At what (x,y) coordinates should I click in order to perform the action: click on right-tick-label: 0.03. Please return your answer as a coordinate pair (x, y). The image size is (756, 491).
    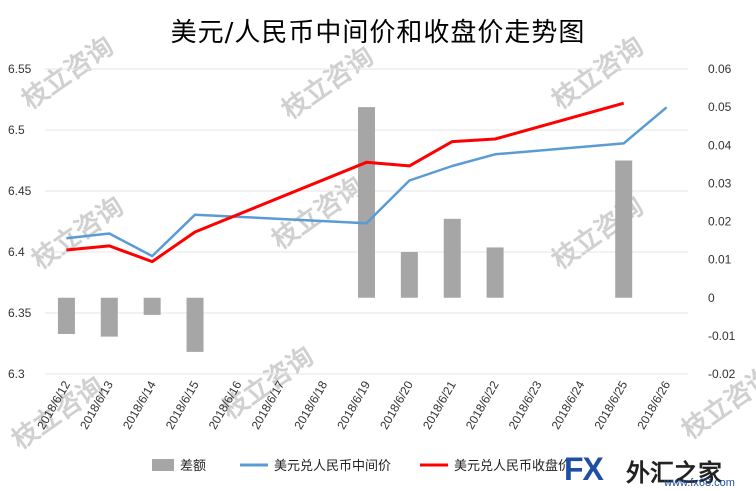
    Looking at the image, I should click on (720, 183).